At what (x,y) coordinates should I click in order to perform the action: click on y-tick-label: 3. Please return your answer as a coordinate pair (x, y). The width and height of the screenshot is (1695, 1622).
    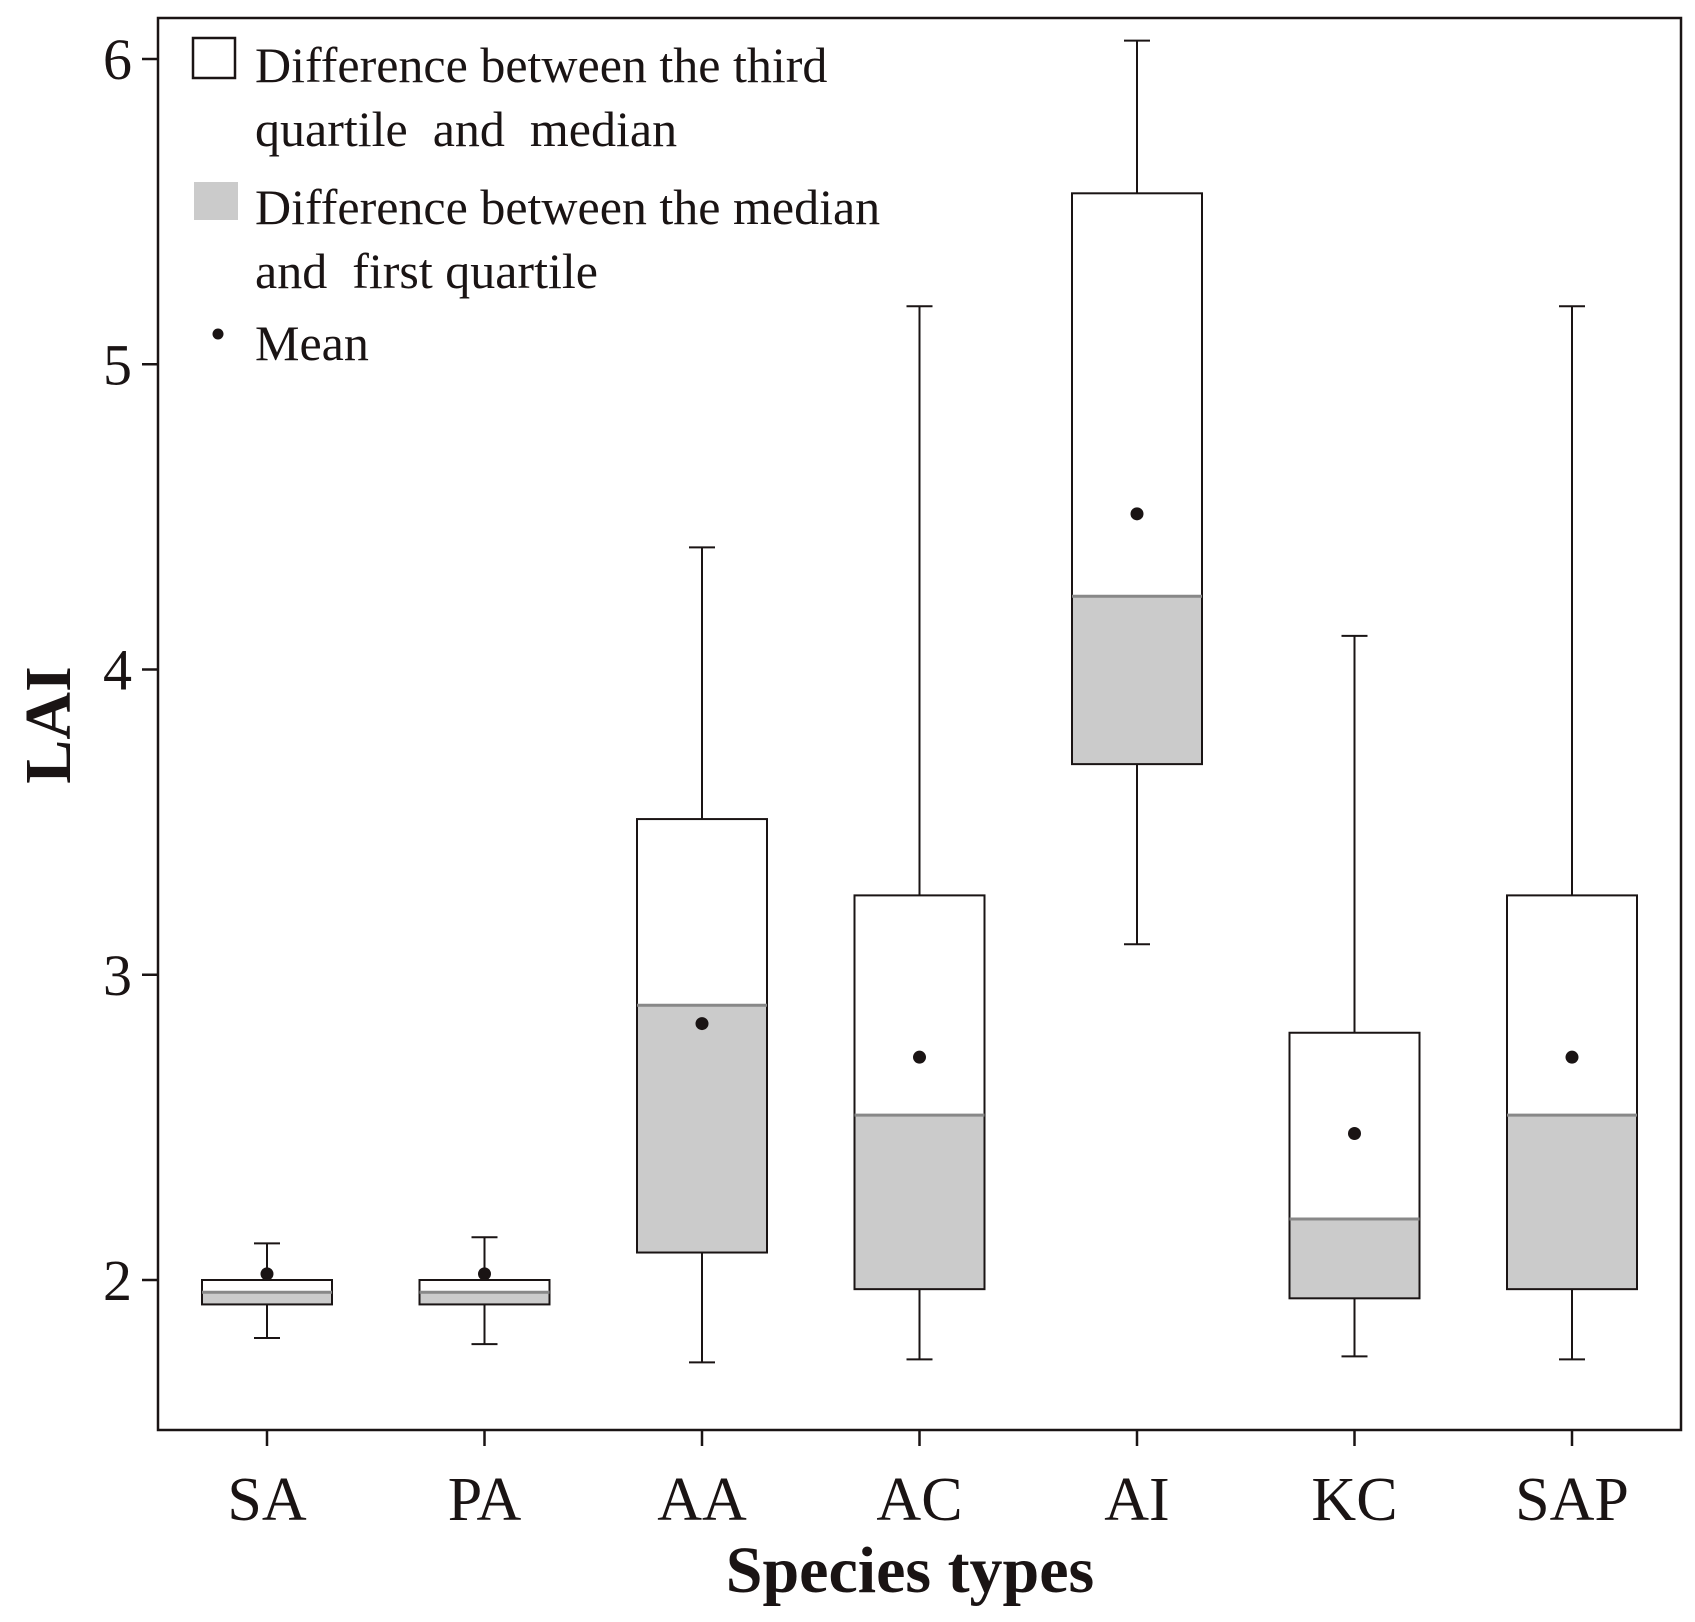
    Looking at the image, I should click on (117, 975).